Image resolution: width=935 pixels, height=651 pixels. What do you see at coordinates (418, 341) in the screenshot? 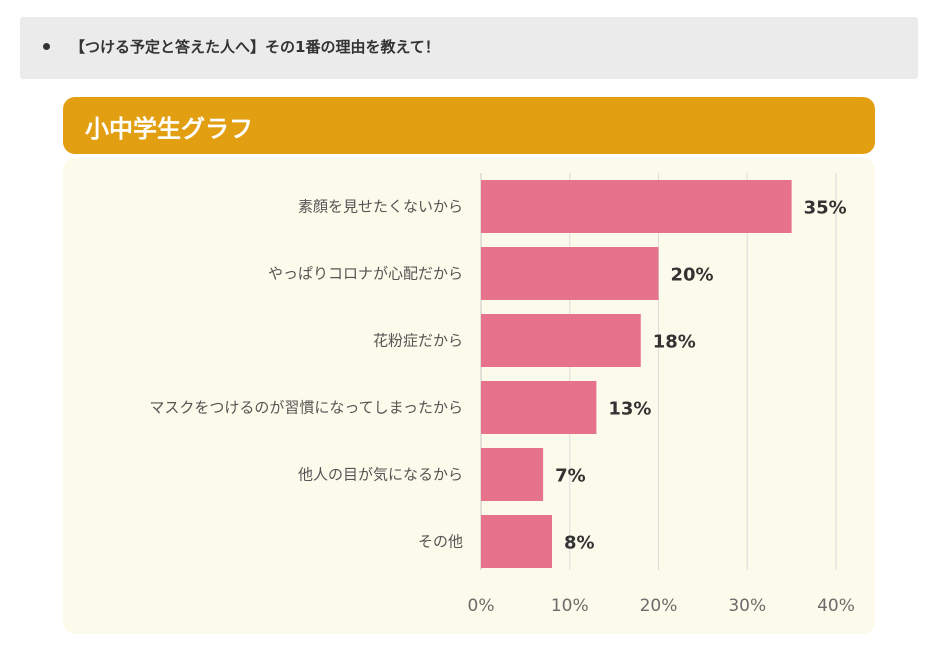
I see `category-label: 花粉症だから` at bounding box center [418, 341].